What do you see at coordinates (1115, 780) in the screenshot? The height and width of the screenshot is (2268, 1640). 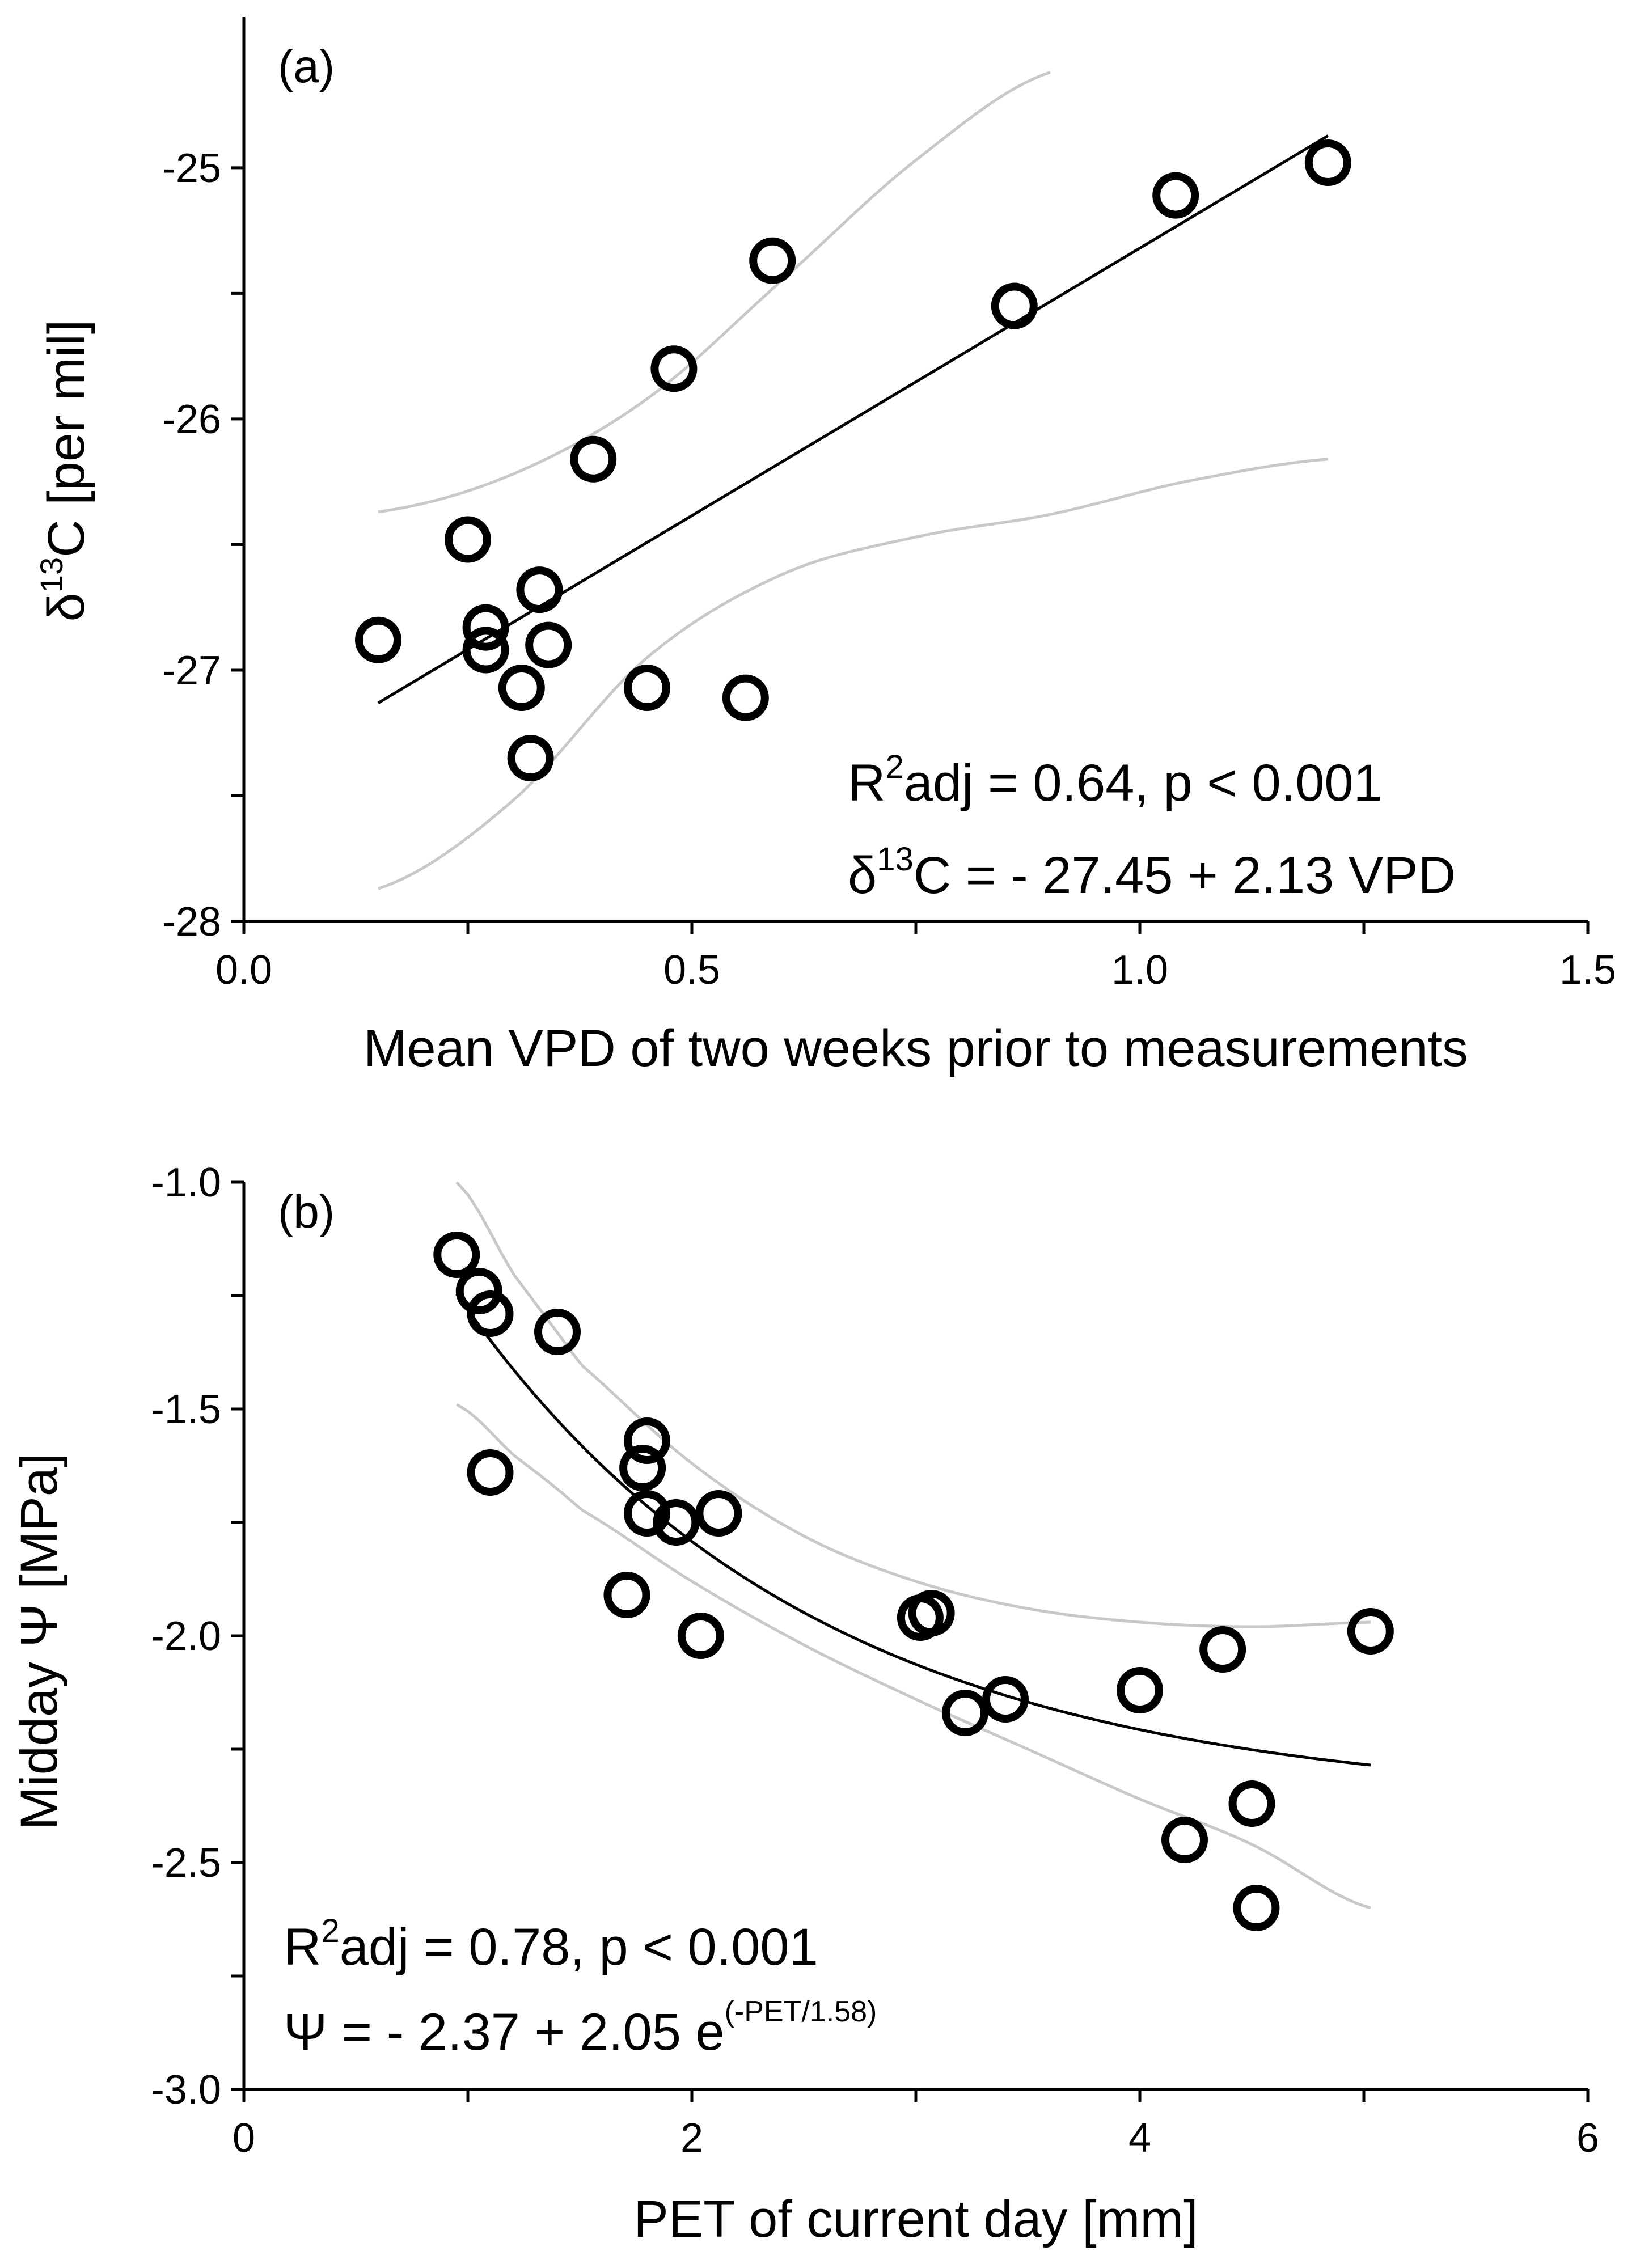 I see `panel-a-annotation-r2: R2adj = 0.64, p < 0.001` at bounding box center [1115, 780].